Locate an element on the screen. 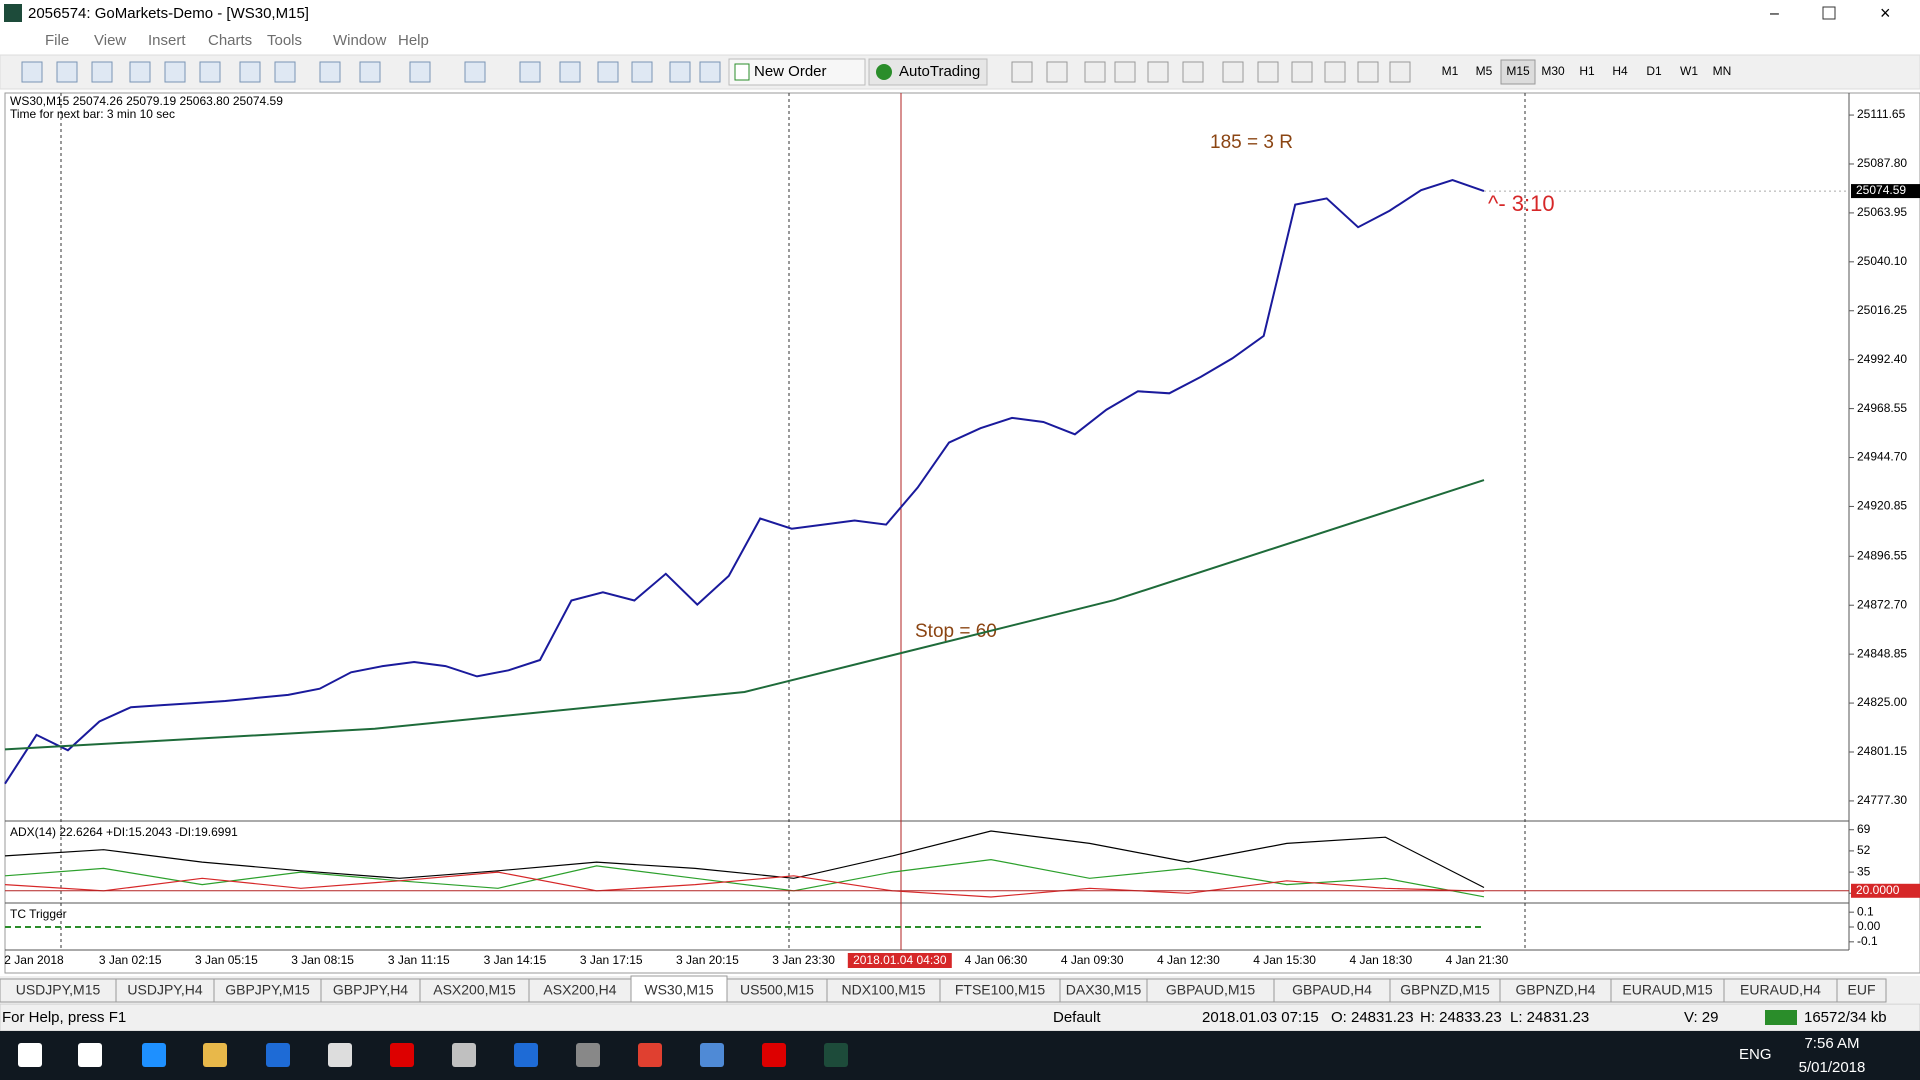 The image size is (1920, 1080). menu-item: Insert is located at coordinates (167, 40).